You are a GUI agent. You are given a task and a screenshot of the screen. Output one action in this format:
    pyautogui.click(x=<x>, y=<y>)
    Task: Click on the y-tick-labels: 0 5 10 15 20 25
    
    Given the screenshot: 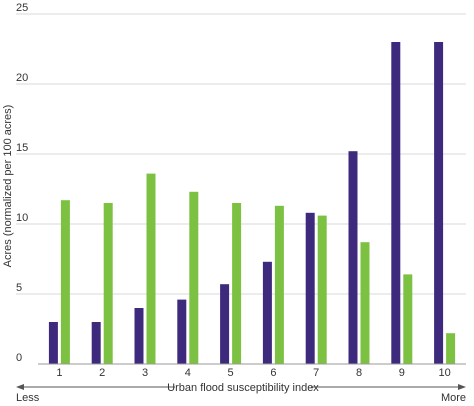 What is the action you would take?
    pyautogui.click(x=22, y=183)
    